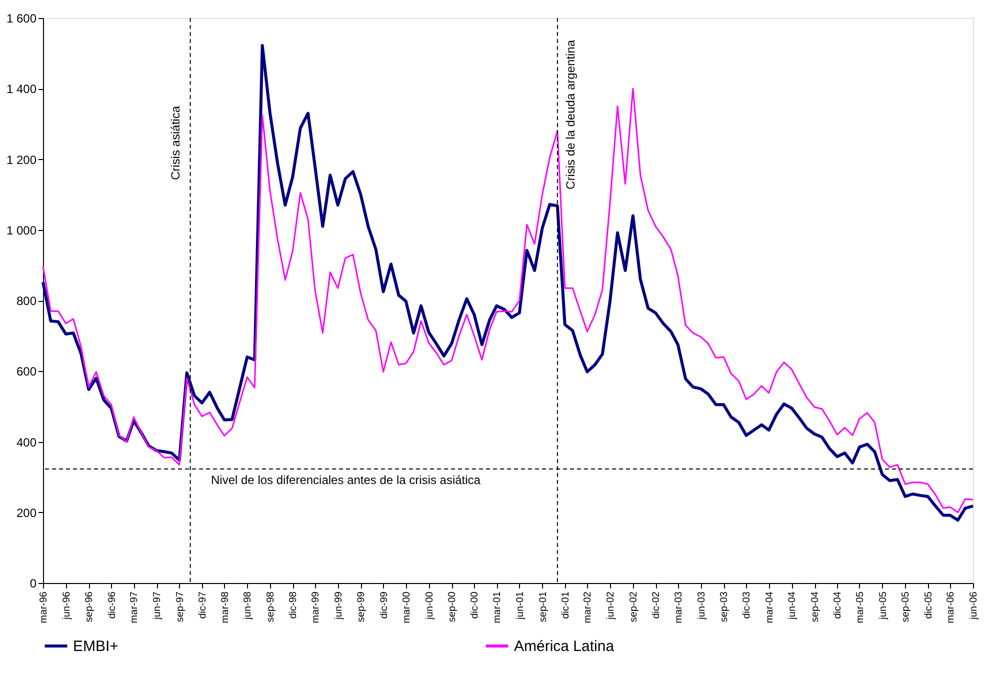 The height and width of the screenshot is (679, 995). I want to click on y-tick-label: 200, so click(26, 513).